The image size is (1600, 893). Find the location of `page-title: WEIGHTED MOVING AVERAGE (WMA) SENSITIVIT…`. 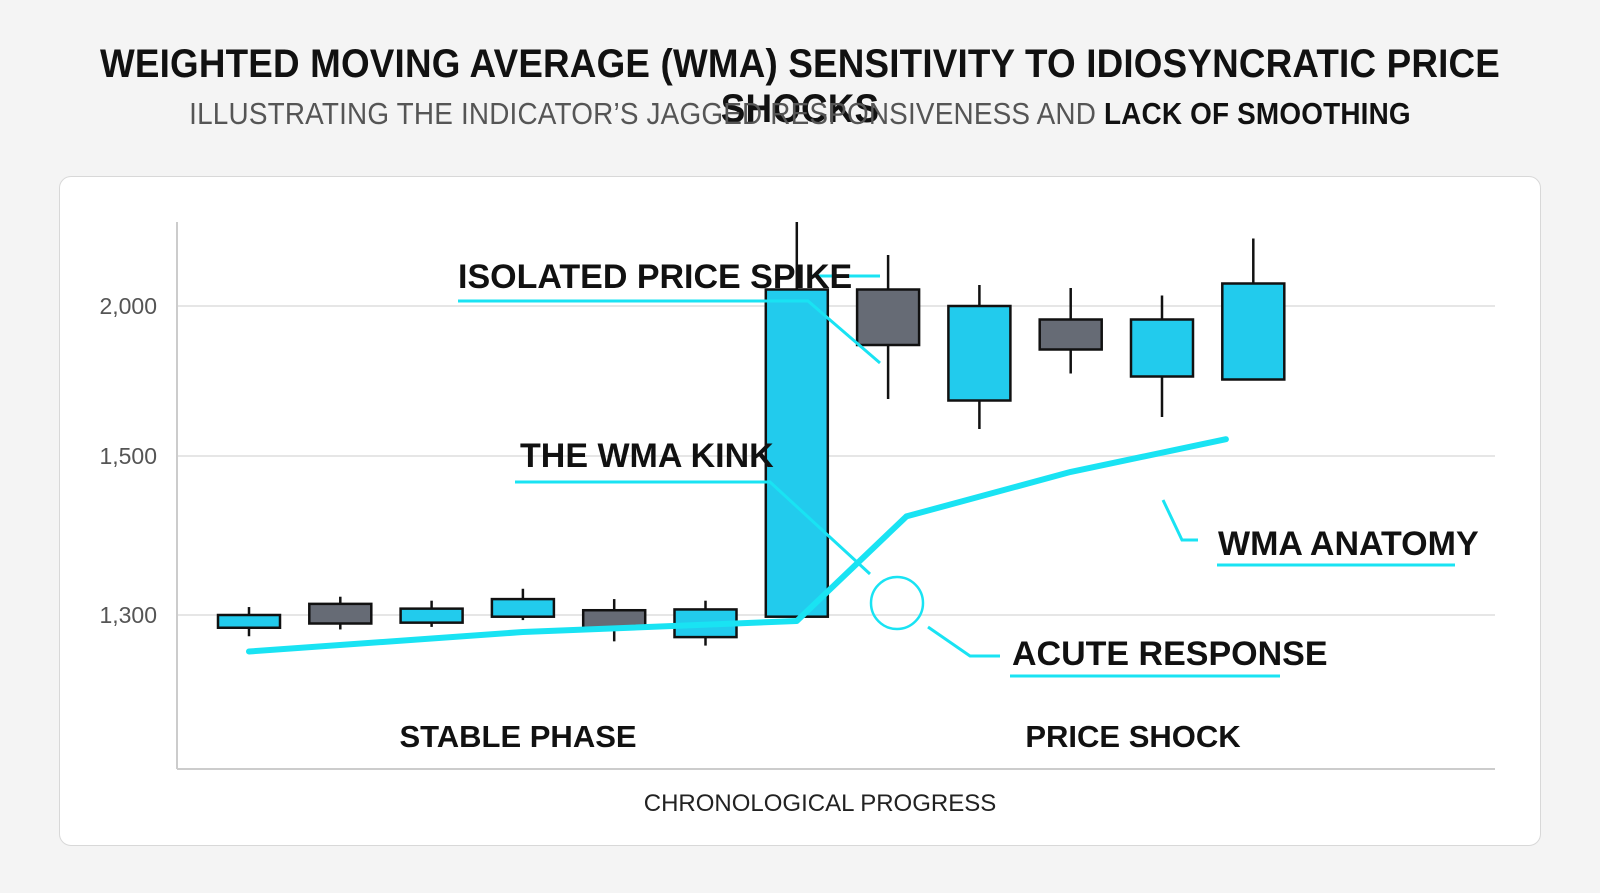

page-title: WEIGHTED MOVING AVERAGE (WMA) SENSITIVIT… is located at coordinates (800, 86).